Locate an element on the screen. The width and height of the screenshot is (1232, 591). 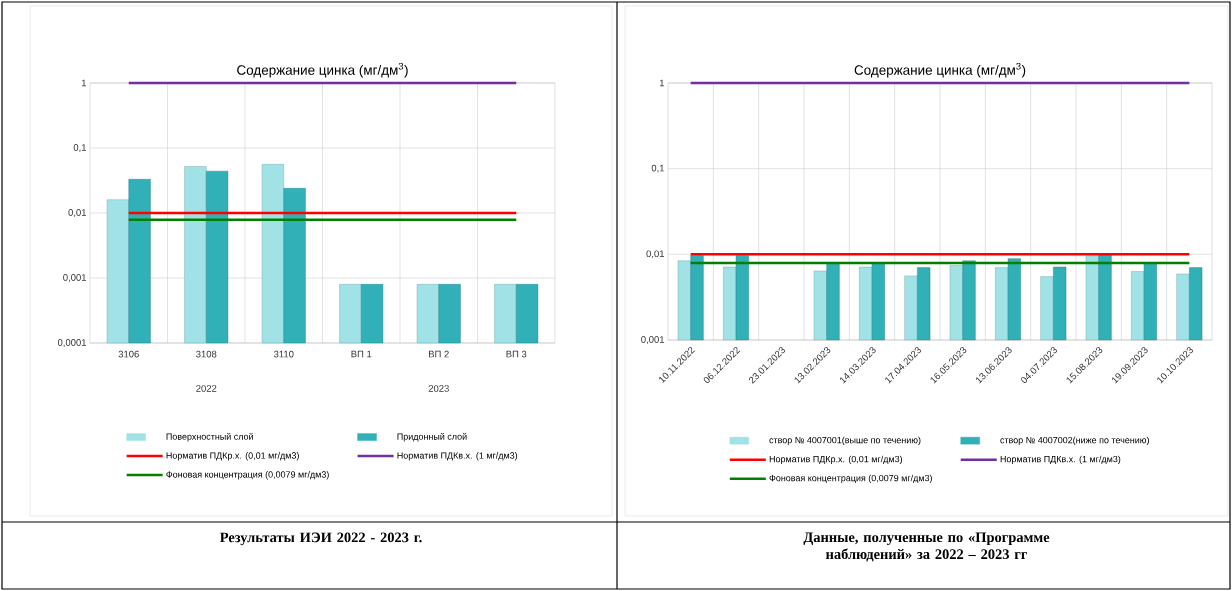
text: 2022 is located at coordinates (206, 388).